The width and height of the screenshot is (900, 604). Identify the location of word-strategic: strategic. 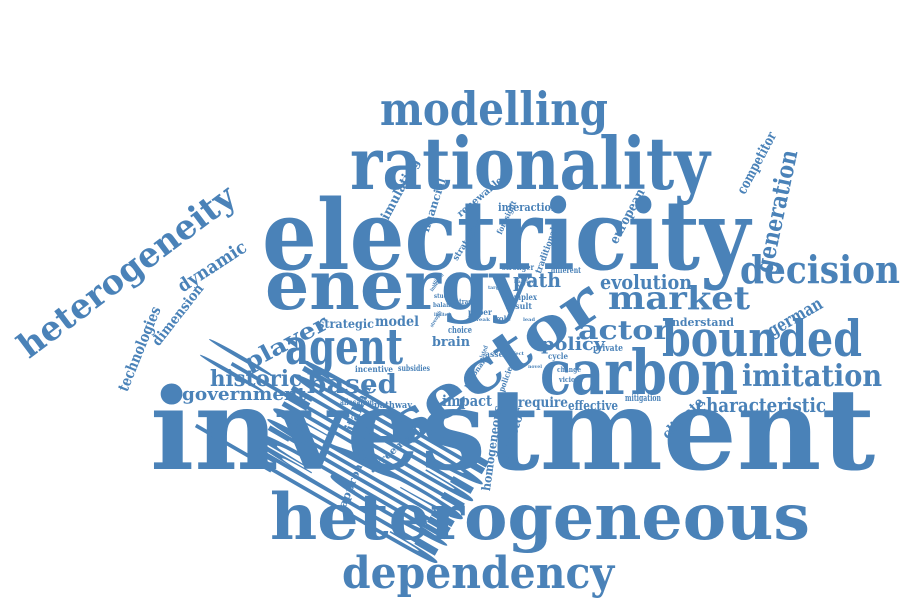
(346, 324).